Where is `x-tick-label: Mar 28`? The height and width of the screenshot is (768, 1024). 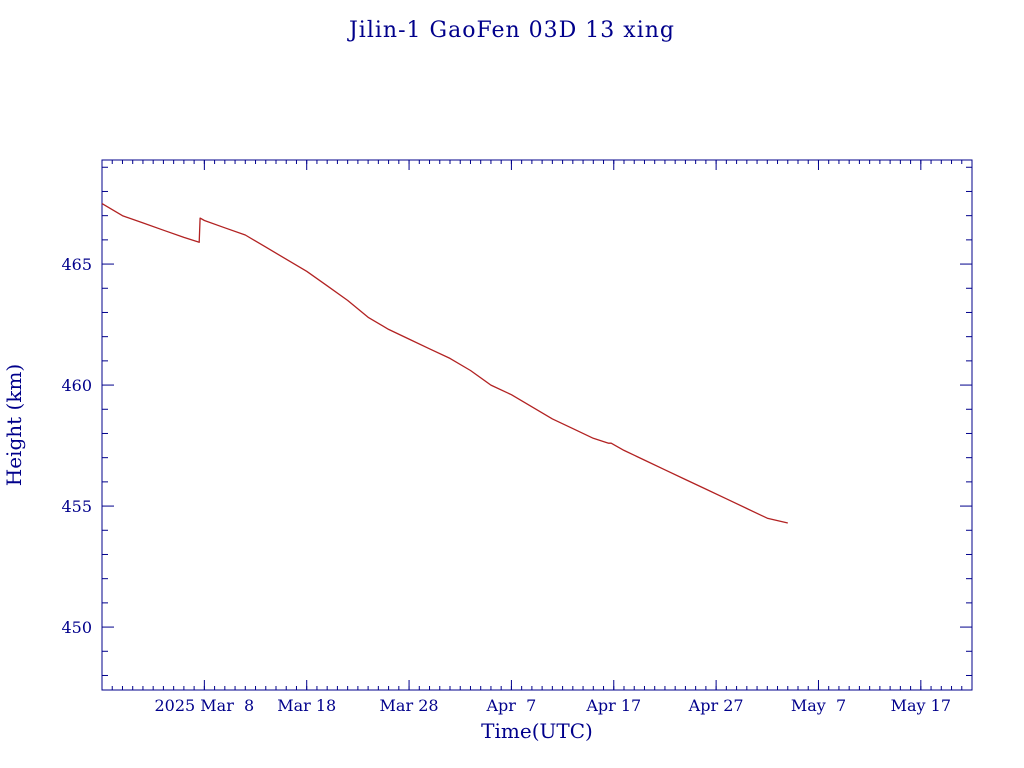
x-tick-label: Mar 28 is located at coordinates (409, 705).